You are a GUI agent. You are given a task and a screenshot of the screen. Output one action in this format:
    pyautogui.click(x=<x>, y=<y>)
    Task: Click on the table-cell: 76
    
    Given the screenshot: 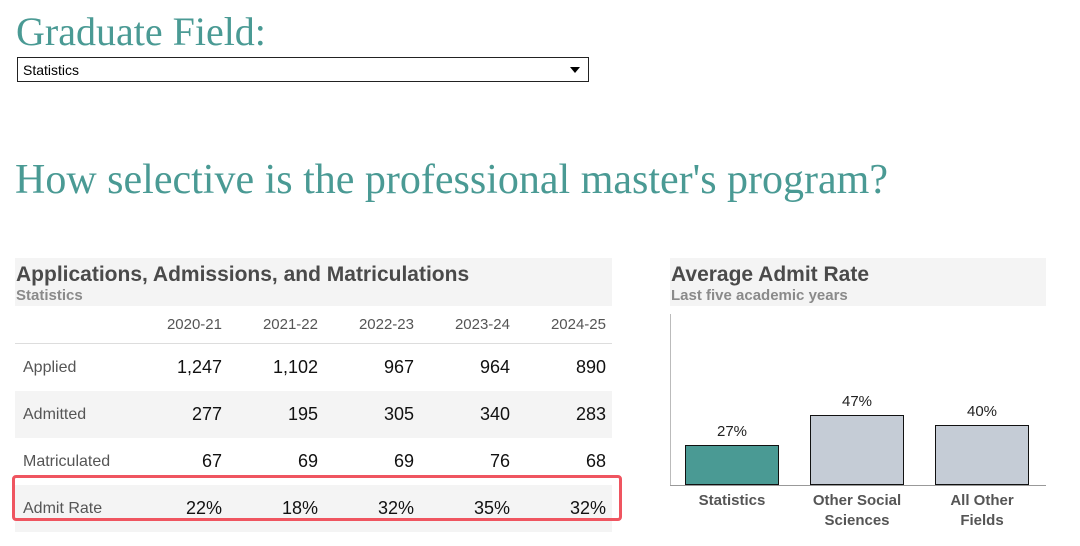 What is the action you would take?
    pyautogui.click(x=499, y=461)
    